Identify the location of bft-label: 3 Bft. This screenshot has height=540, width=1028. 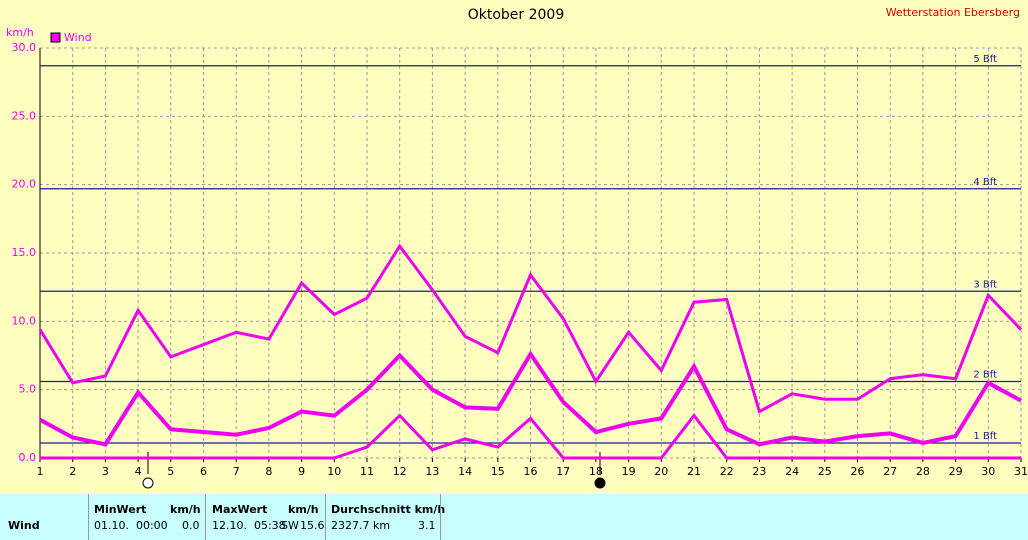
(985, 284).